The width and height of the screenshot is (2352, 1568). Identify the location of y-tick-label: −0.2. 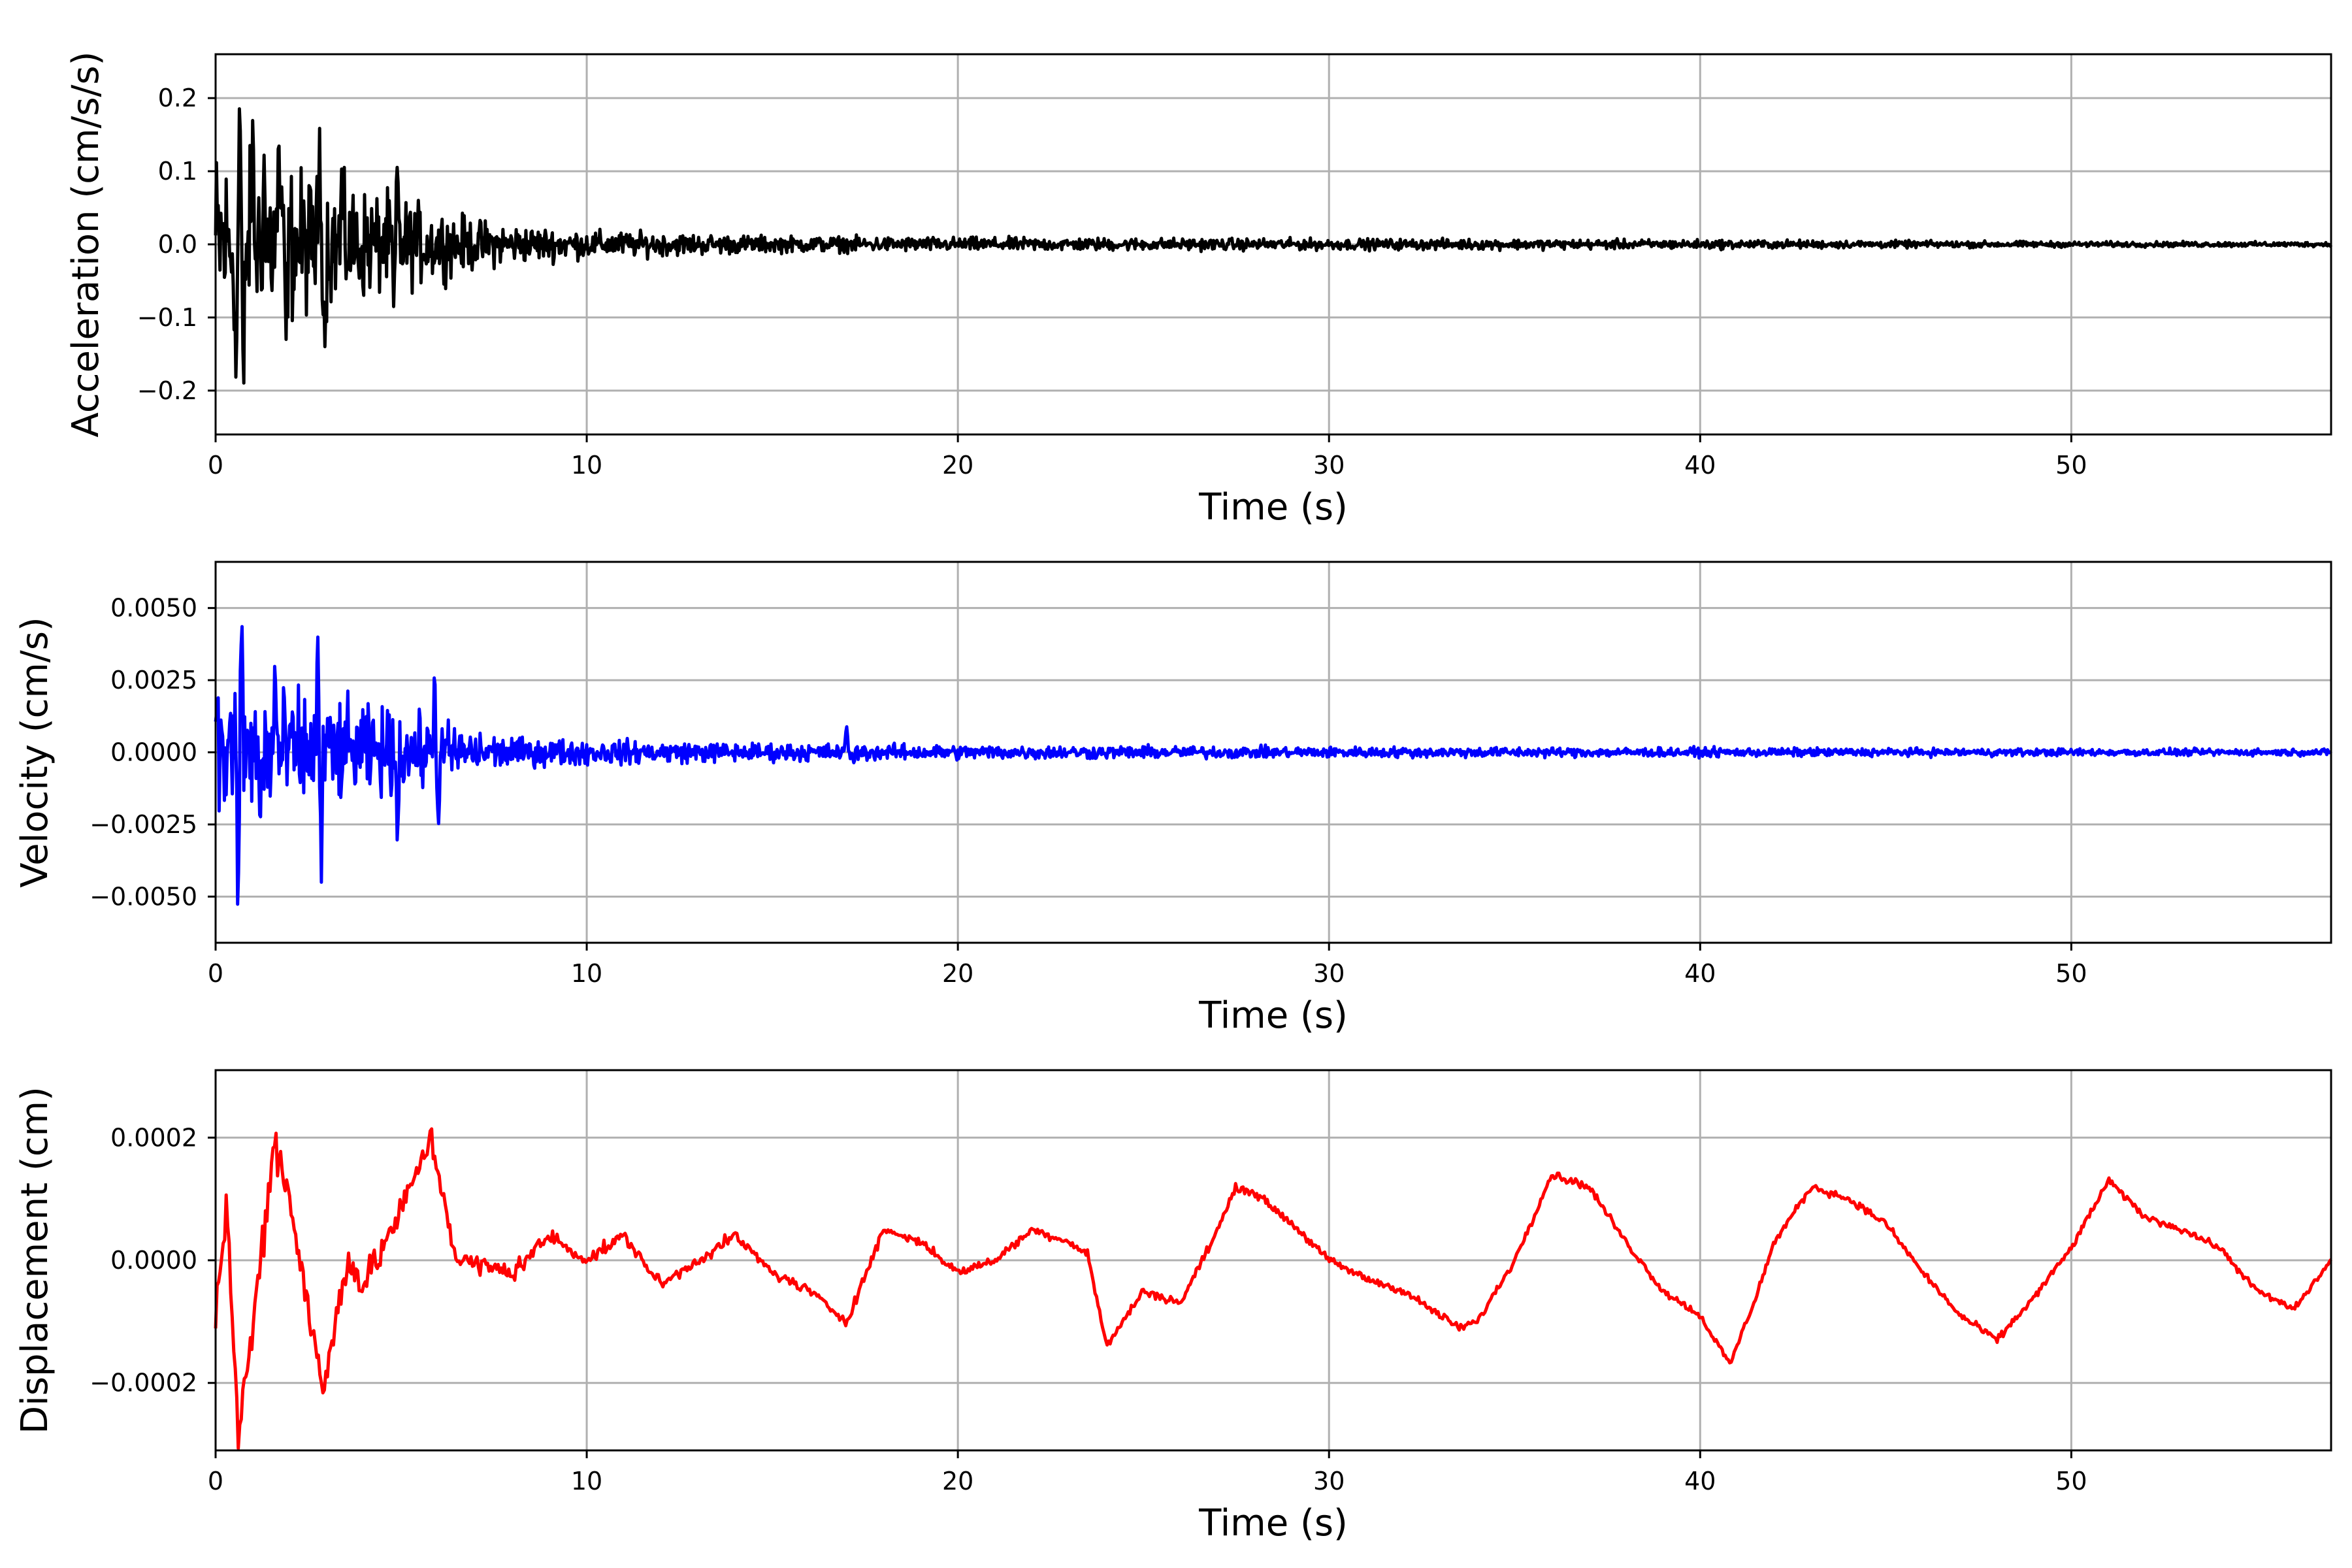
(167, 390).